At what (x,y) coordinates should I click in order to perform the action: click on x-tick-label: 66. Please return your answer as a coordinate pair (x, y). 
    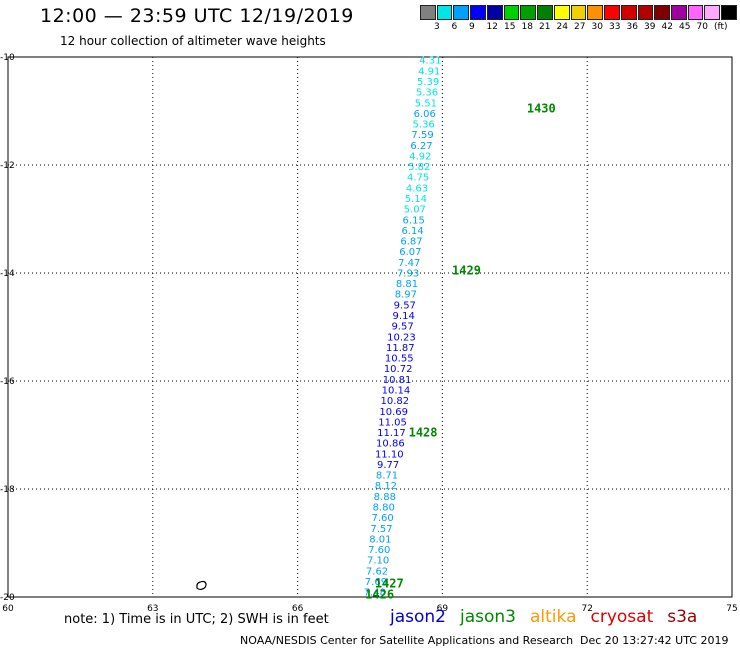
    Looking at the image, I should click on (298, 609).